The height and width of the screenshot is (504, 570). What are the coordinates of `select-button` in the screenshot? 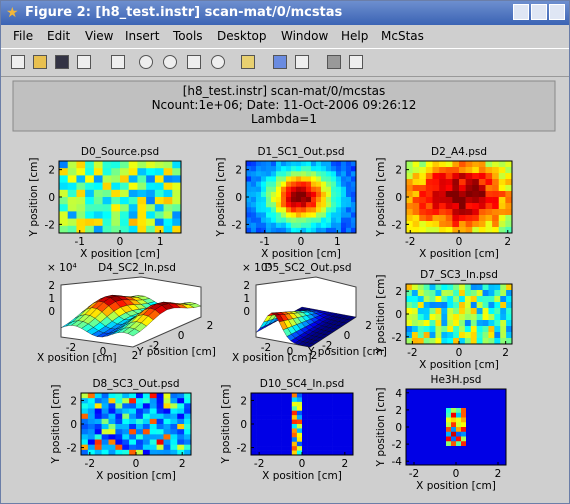 It's located at (118, 62).